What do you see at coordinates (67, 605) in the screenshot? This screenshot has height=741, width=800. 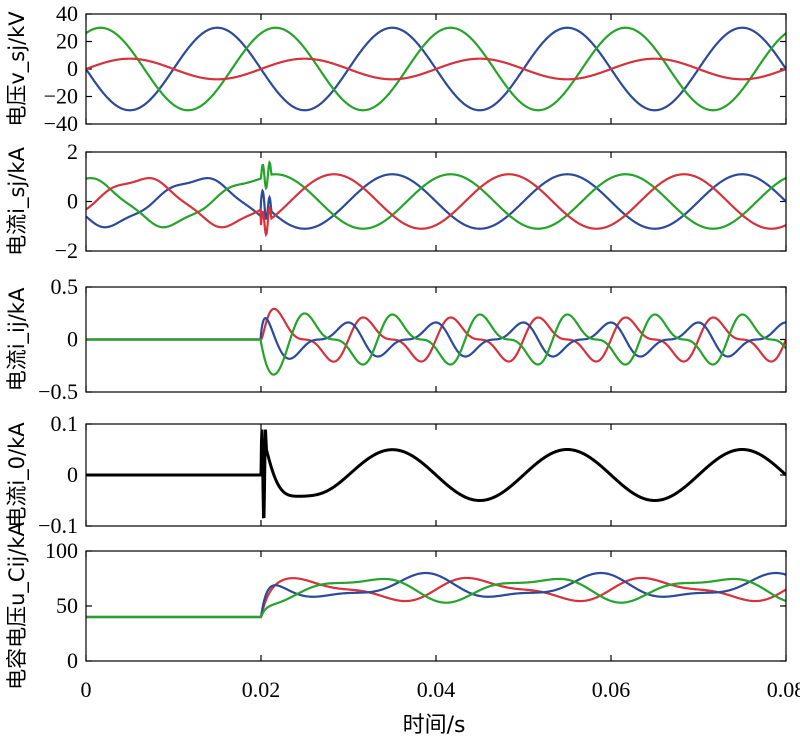 I see `y-tick-label: 50` at bounding box center [67, 605].